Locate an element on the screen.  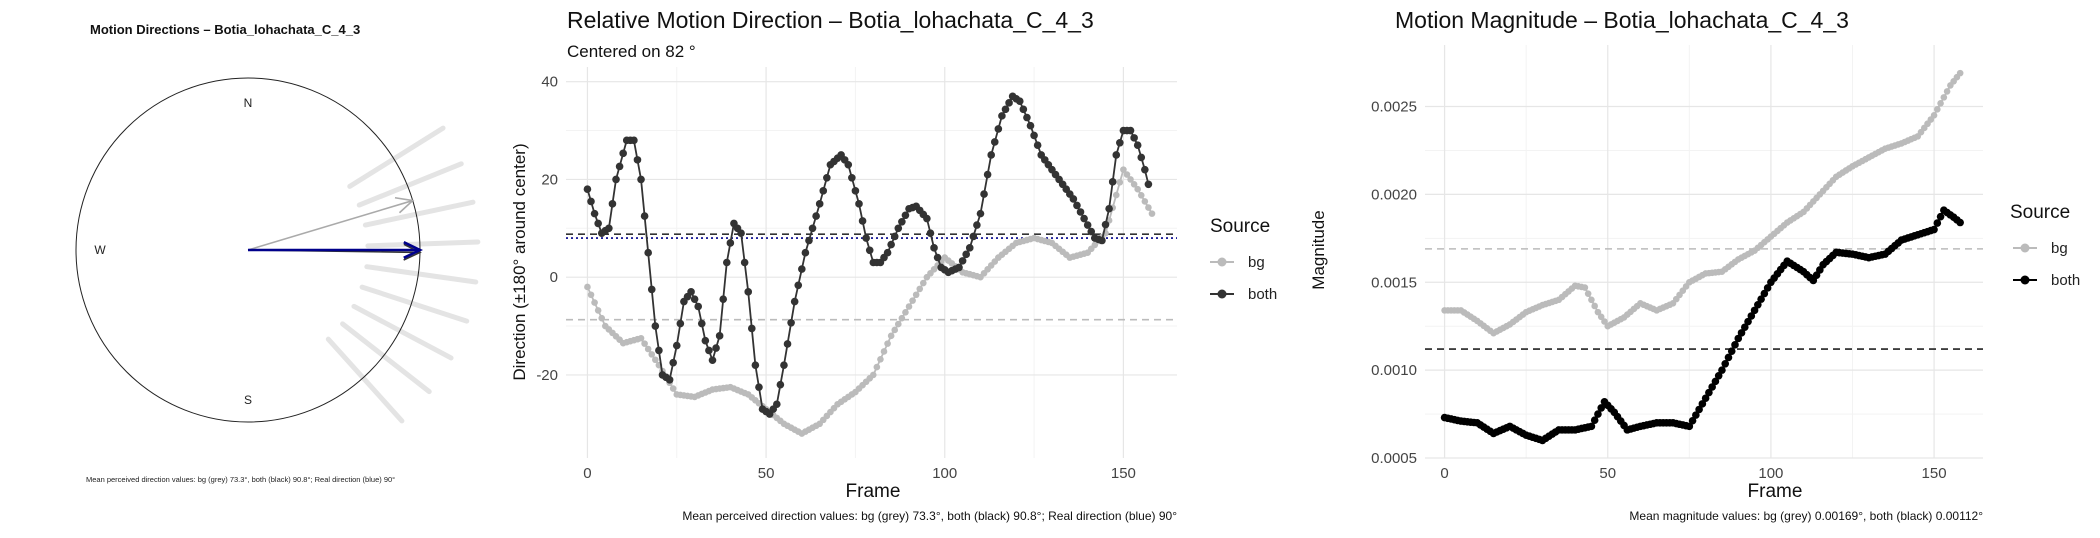
direction-ytick-label: 20 is located at coordinates (549, 179).